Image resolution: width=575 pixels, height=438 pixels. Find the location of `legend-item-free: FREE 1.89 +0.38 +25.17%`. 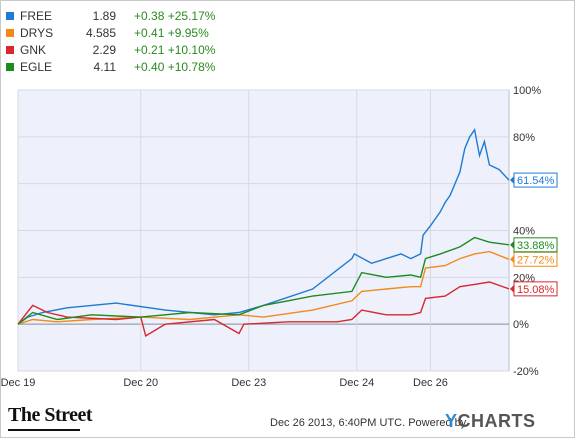

legend-item-free: FREE 1.89 +0.38 +25.17% is located at coordinates (126, 16).